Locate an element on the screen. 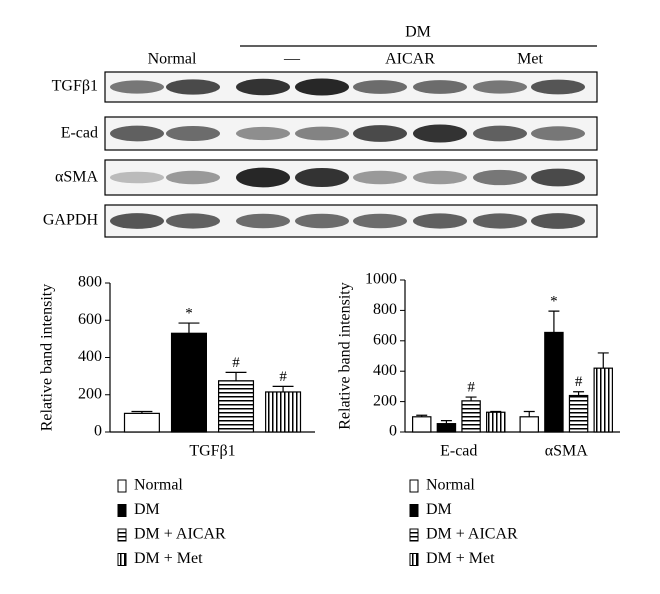 Image resolution: width=660 pixels, height=594 pixels. row-label: GAPDH is located at coordinates (71, 220).